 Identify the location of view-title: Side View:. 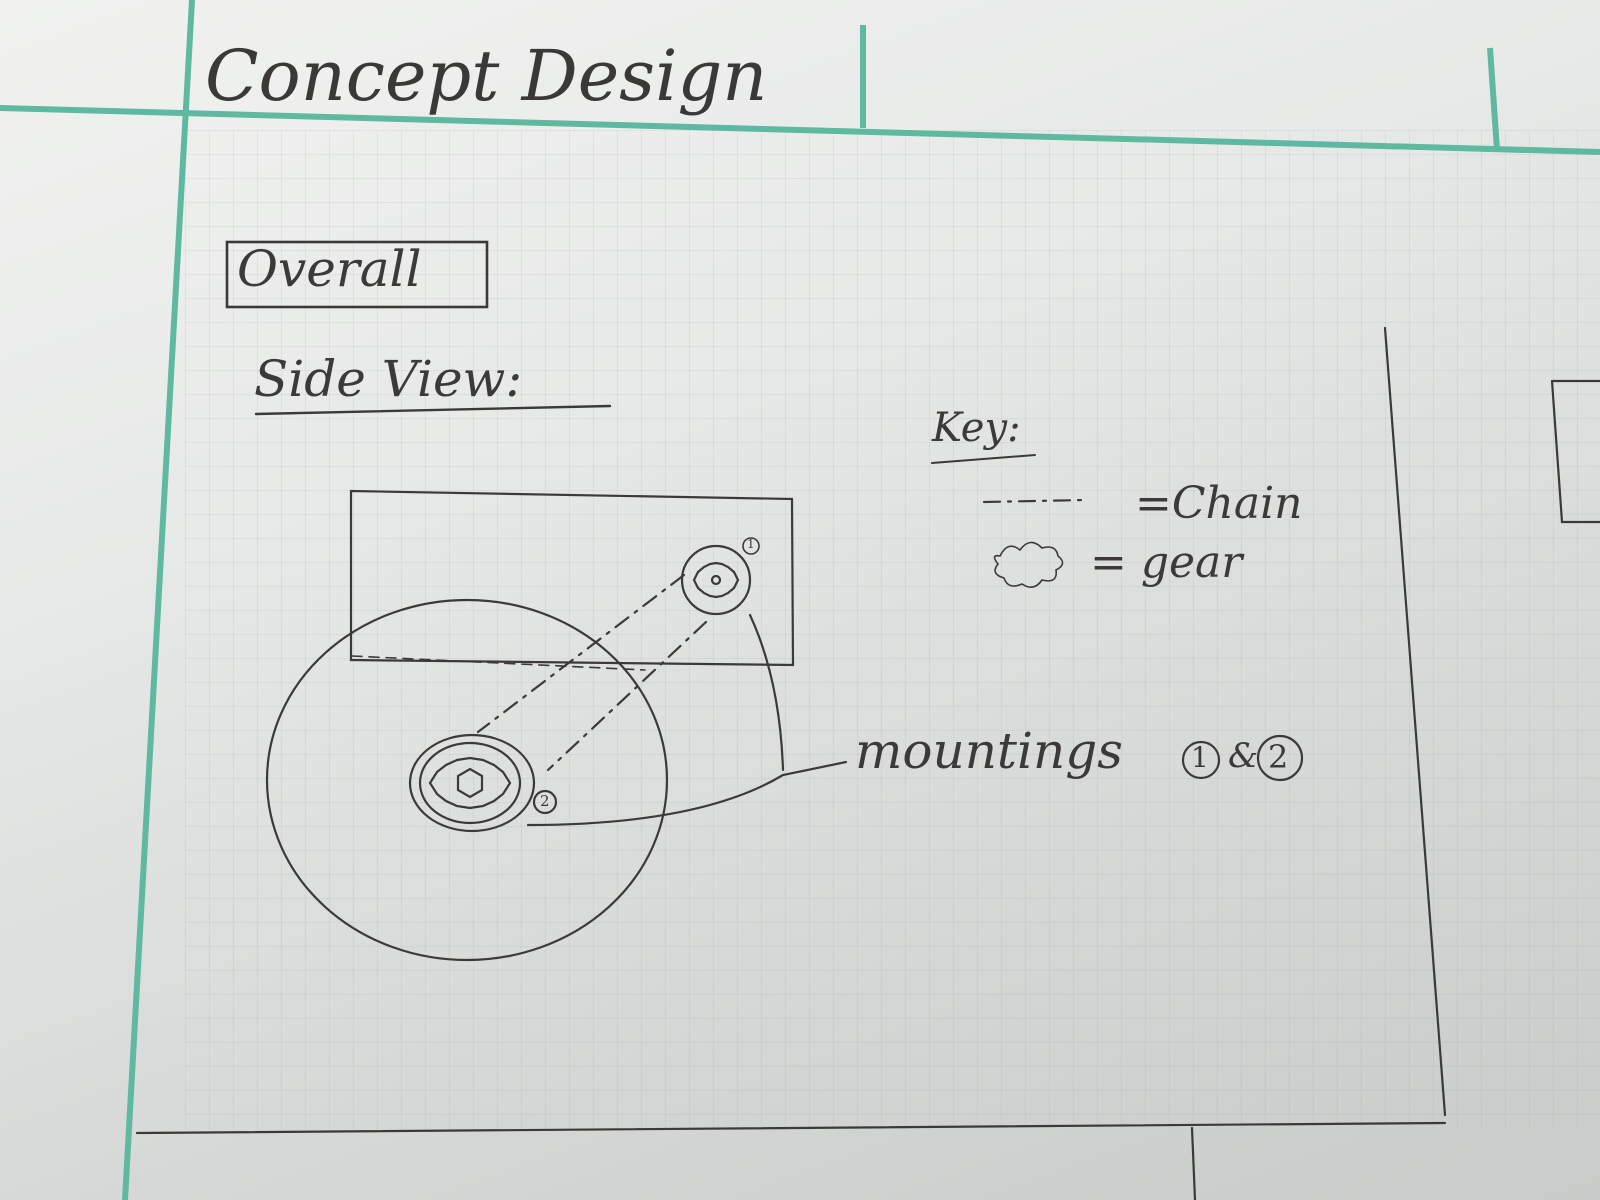
(388, 379).